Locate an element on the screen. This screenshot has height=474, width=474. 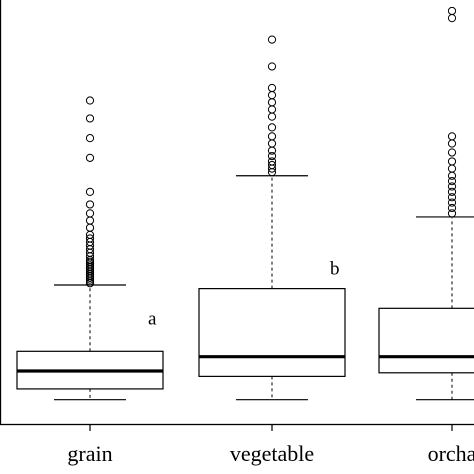
x-tick-label: vegetable is located at coordinates (272, 453).